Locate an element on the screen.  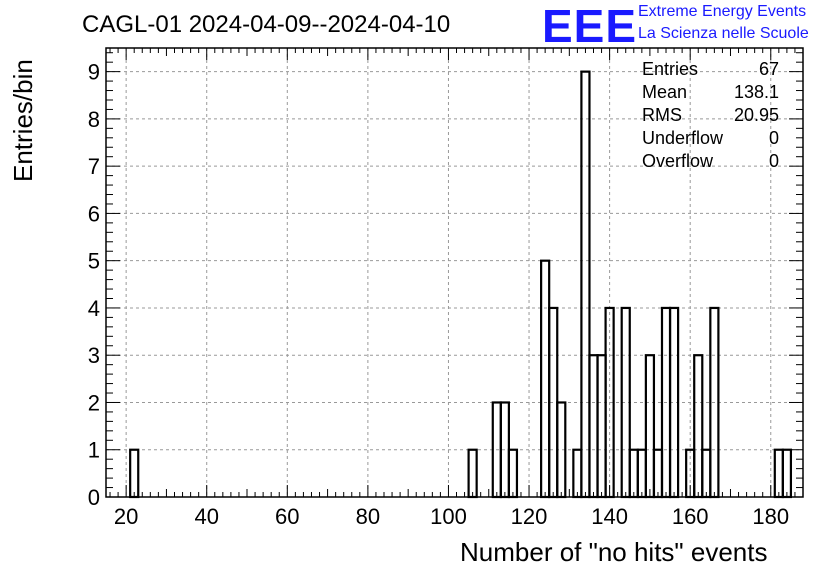
x-tick-label: 80 is located at coordinates (368, 516).